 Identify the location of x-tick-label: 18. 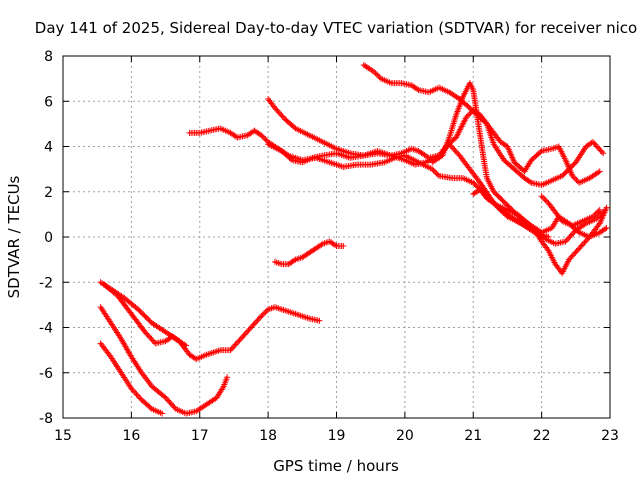
(268, 436).